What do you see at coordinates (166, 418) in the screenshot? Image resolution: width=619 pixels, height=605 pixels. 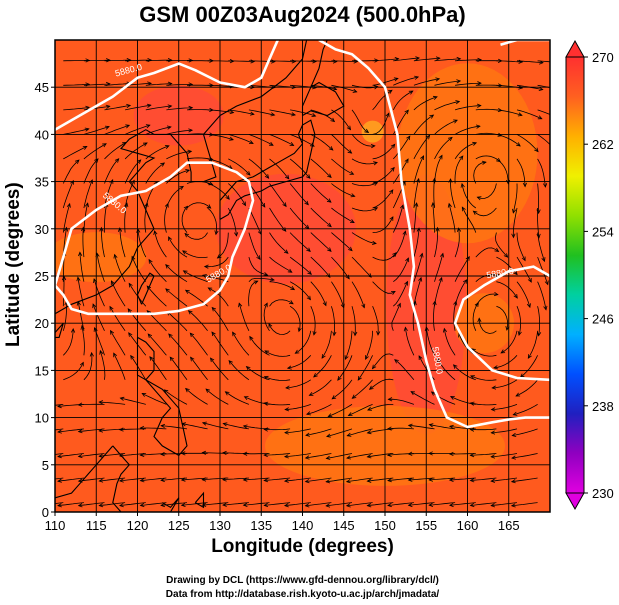 I see `coastline` at bounding box center [166, 418].